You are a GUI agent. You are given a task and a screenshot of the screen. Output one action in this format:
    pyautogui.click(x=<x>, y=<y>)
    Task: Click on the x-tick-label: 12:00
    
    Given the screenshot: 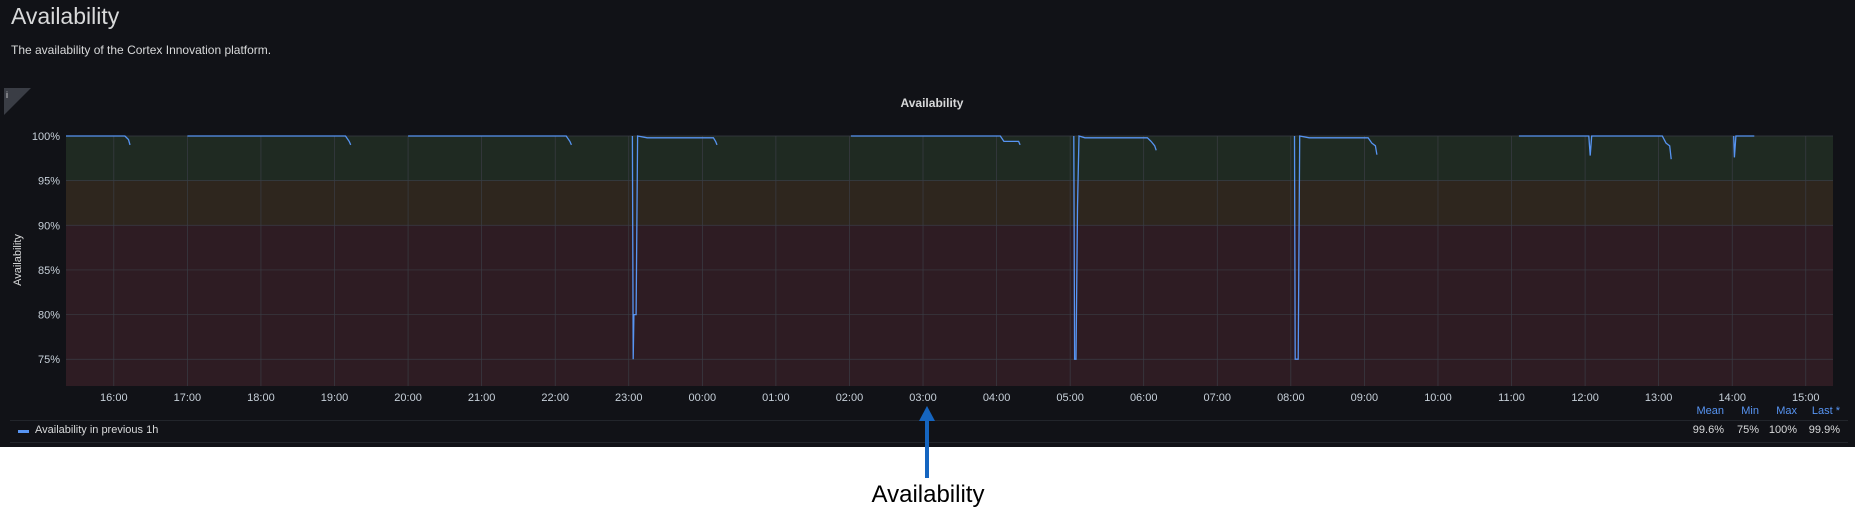 What is the action you would take?
    pyautogui.click(x=1585, y=398)
    